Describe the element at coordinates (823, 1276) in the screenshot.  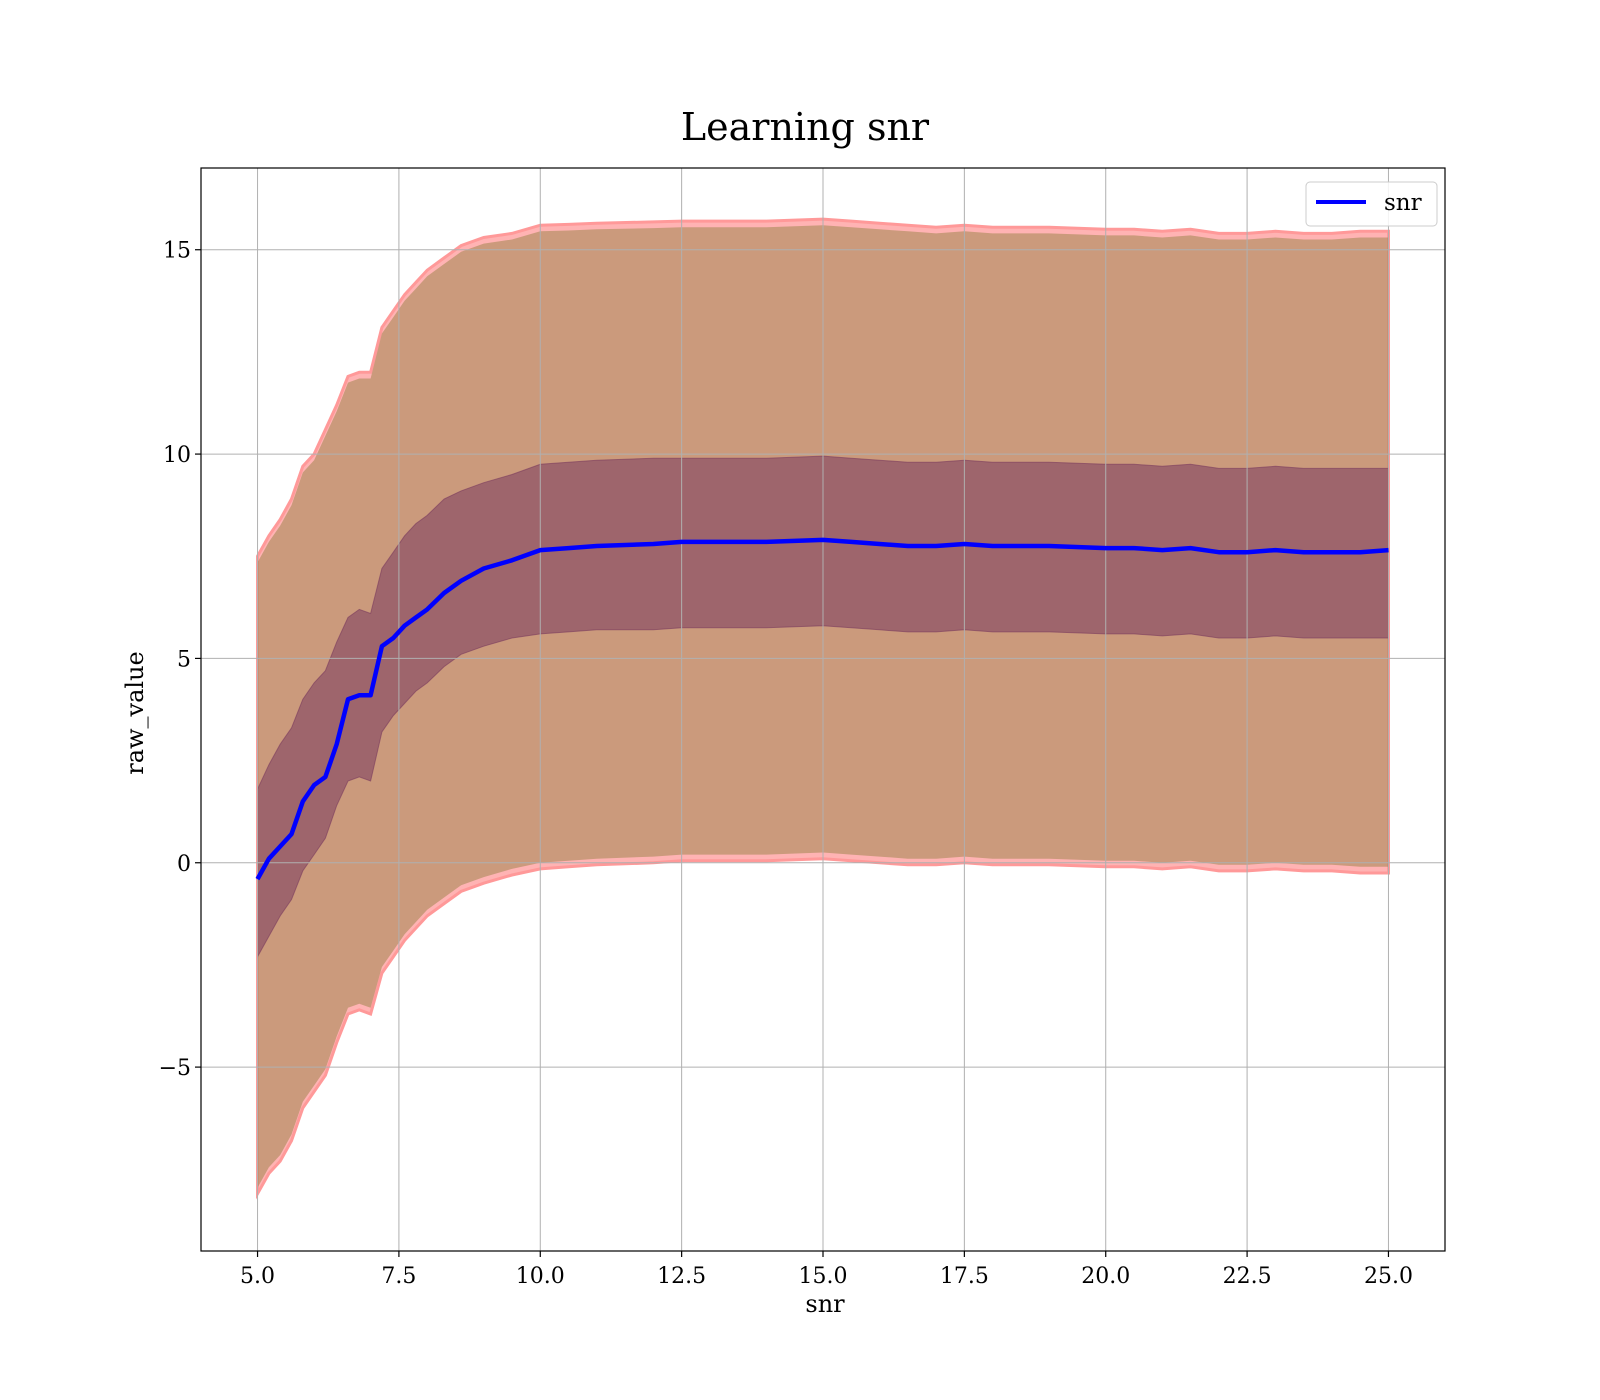
I see `x-tick-label: 15.0` at that location.